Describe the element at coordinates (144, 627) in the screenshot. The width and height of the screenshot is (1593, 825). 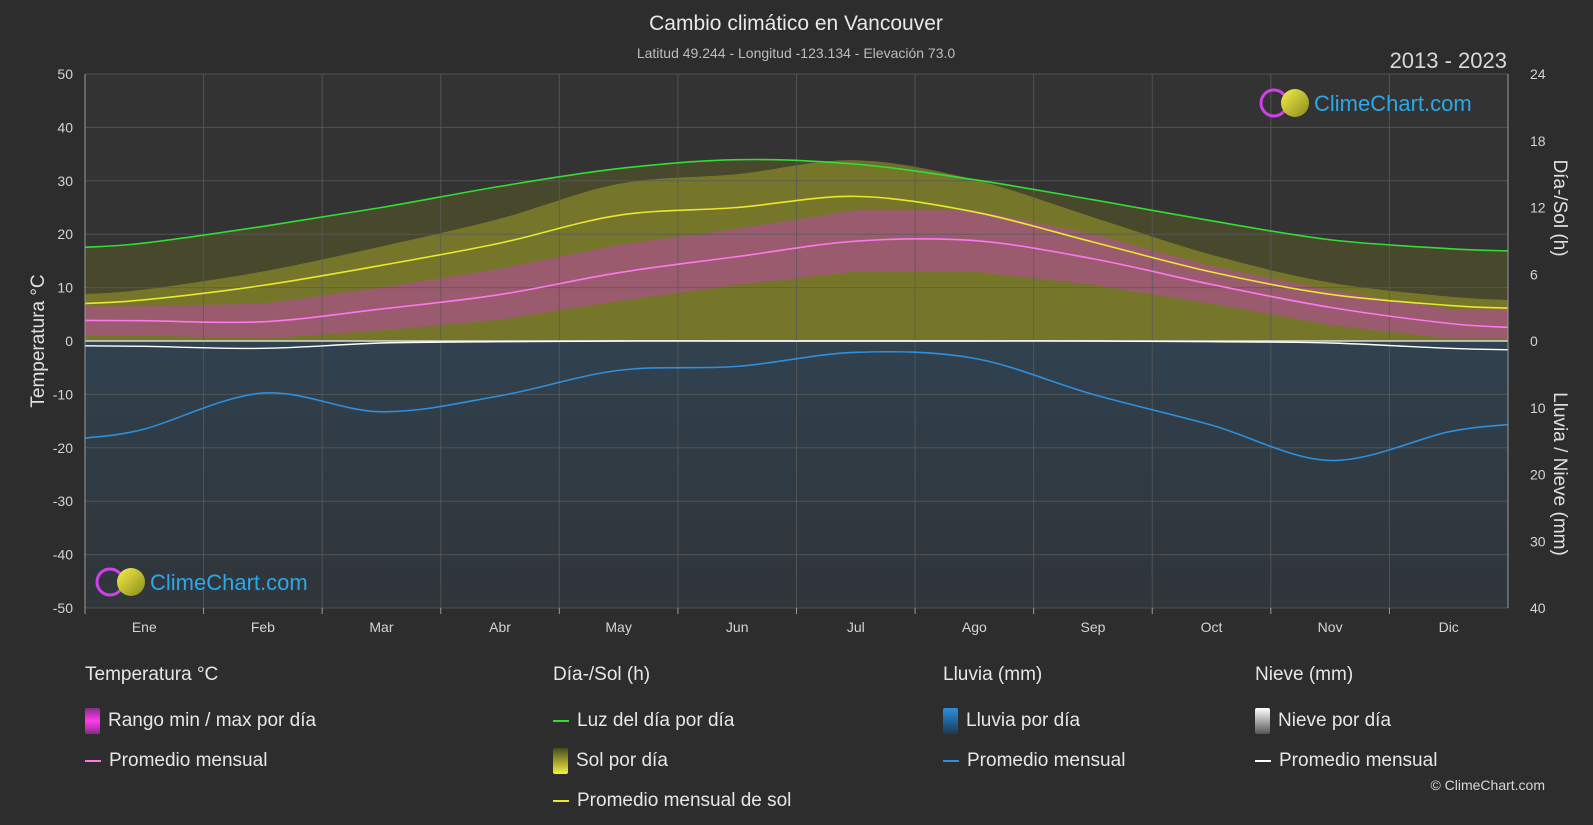
I see `x-tick-label: Ene` at that location.